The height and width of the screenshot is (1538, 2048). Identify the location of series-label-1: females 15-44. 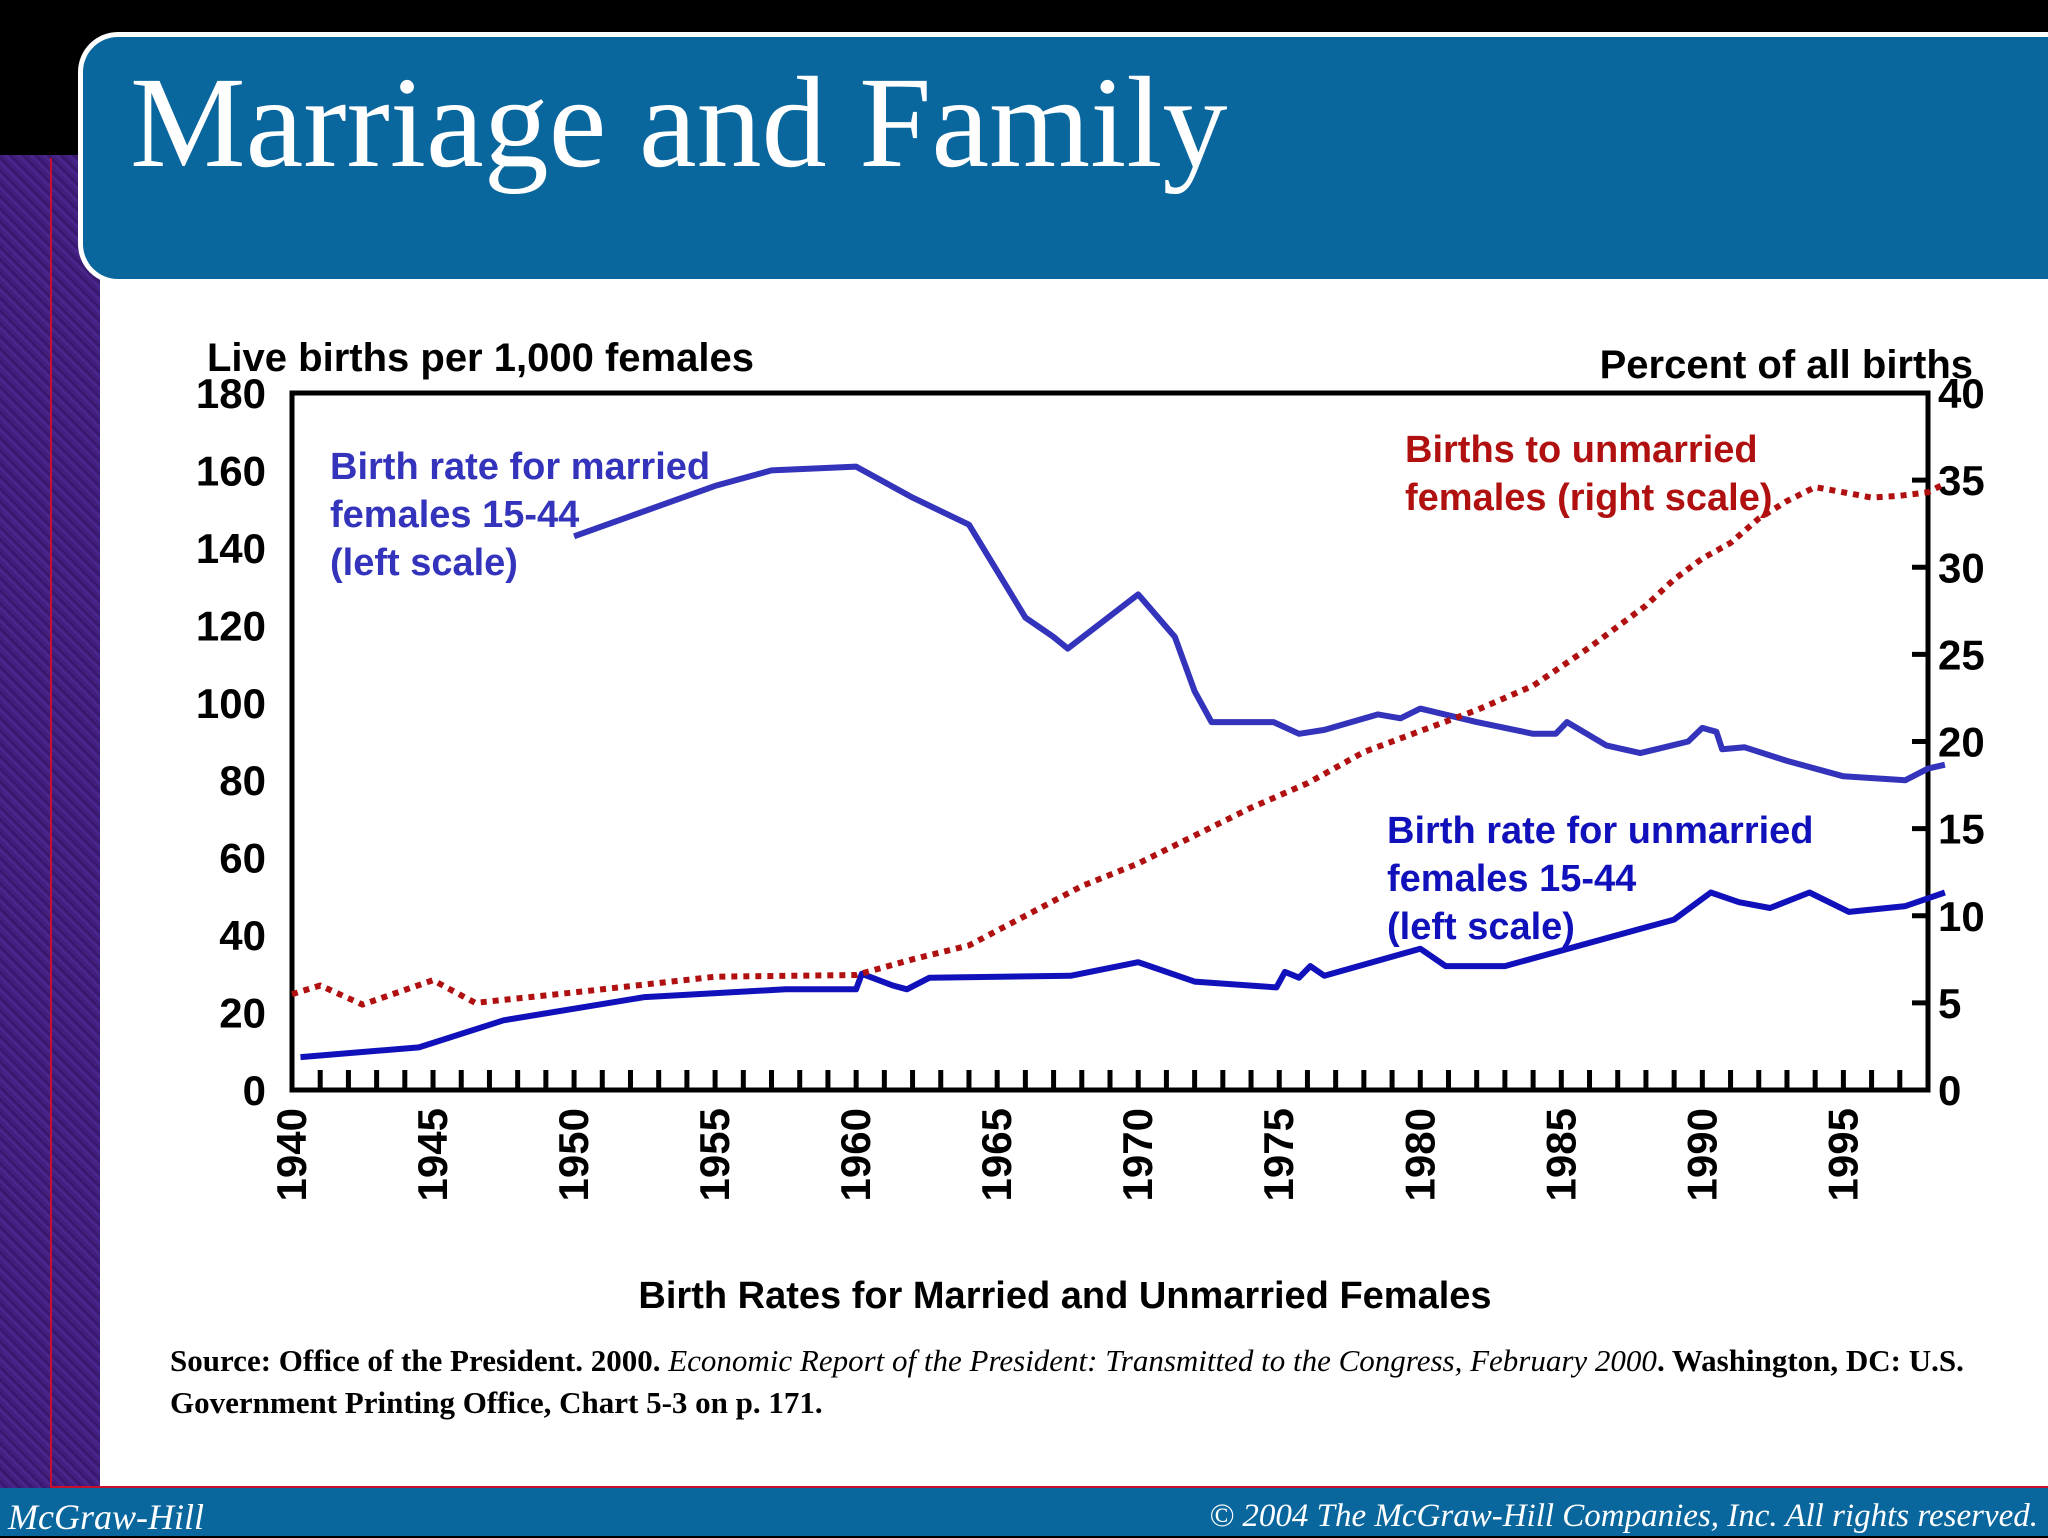
(1511, 879).